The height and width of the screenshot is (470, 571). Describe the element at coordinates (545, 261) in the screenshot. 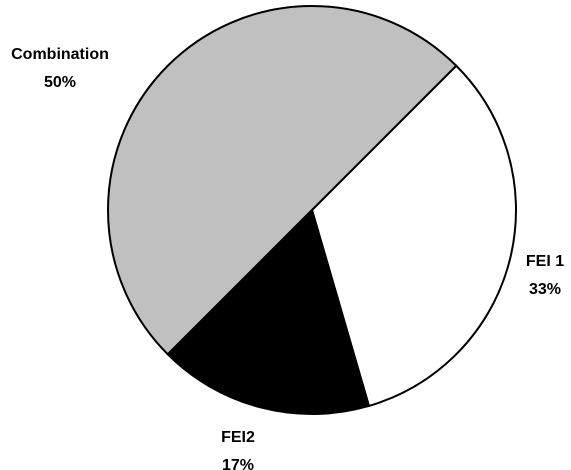

I see `slice-label: FEI 1` at that location.